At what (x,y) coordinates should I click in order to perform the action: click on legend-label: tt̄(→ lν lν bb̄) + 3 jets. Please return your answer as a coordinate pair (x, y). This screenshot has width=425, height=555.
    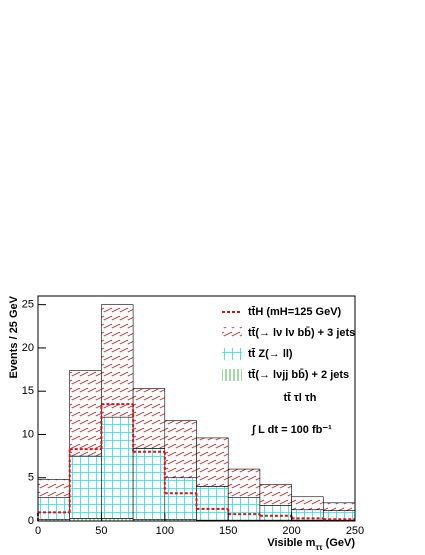
    Looking at the image, I should click on (301, 333).